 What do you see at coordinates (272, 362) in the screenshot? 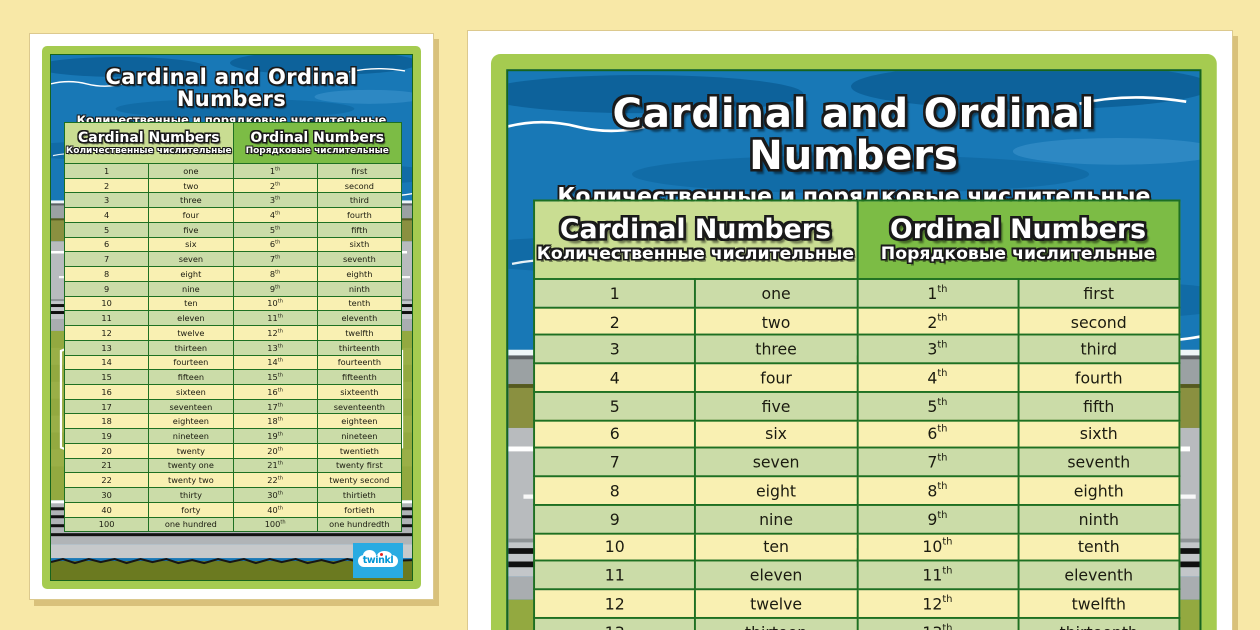
I see `ordinal-number: 14` at bounding box center [272, 362].